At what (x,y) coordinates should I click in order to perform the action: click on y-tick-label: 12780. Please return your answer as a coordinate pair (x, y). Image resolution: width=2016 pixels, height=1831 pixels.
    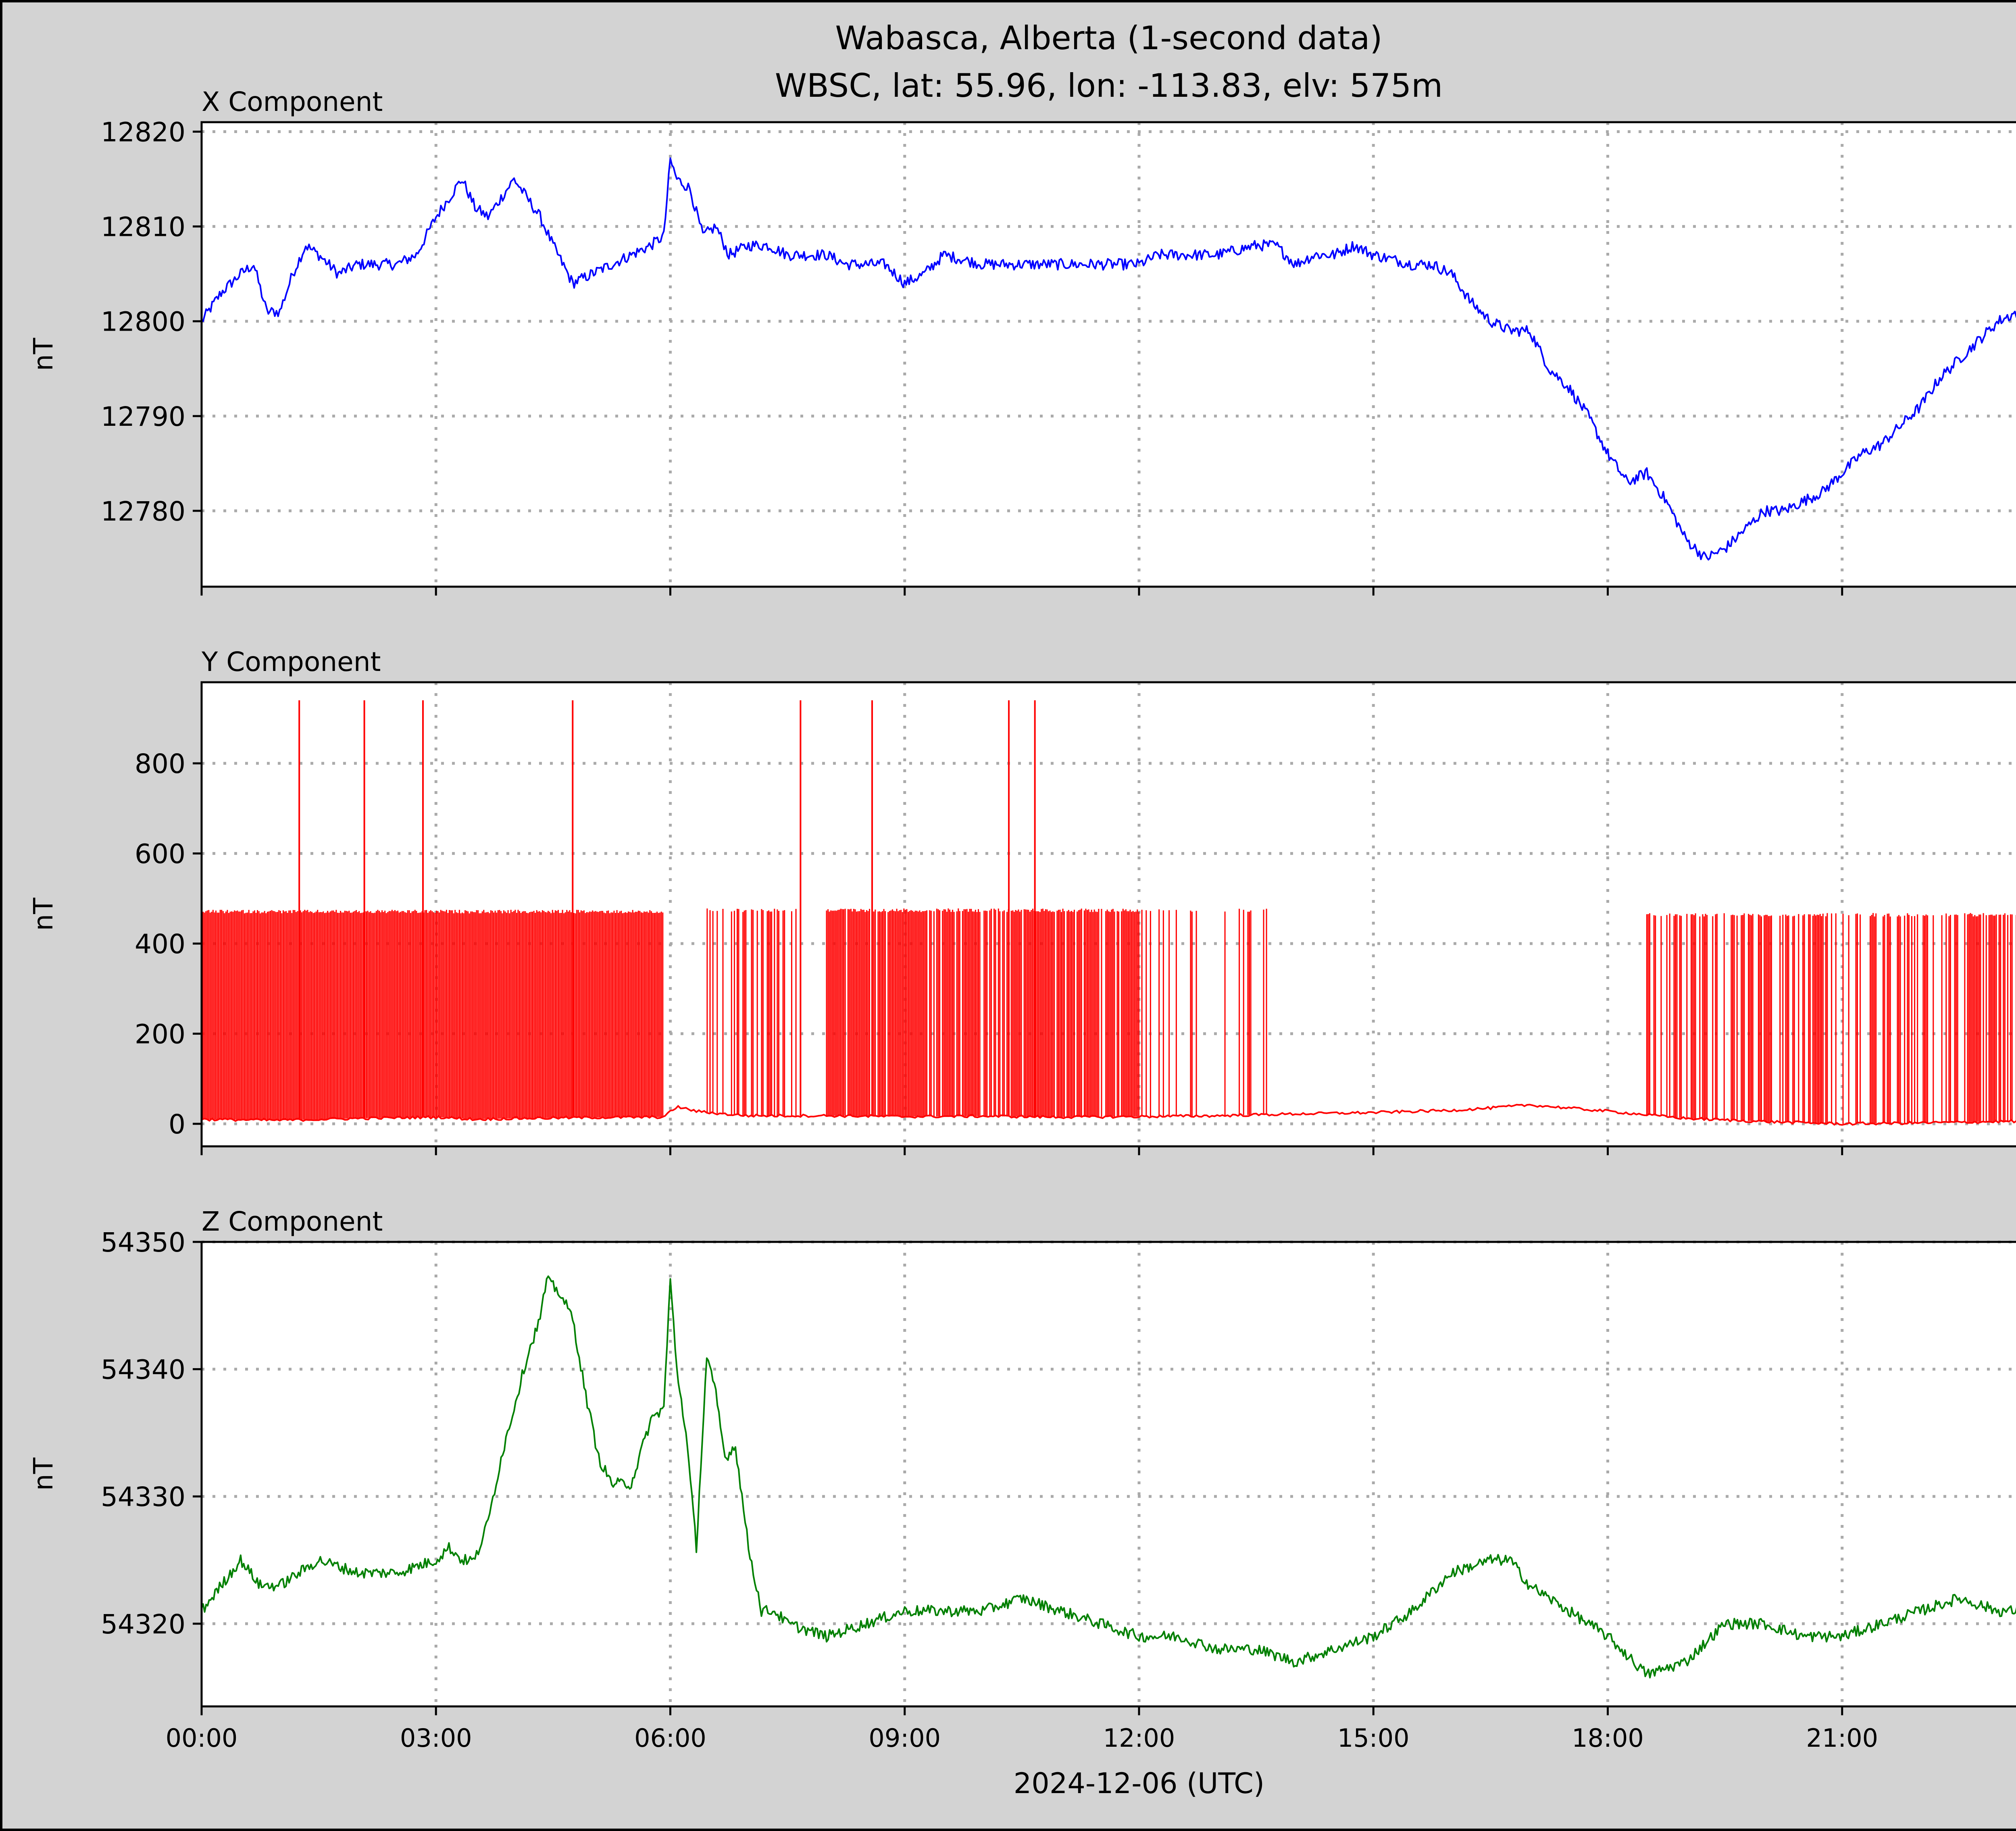
    Looking at the image, I should click on (143, 511).